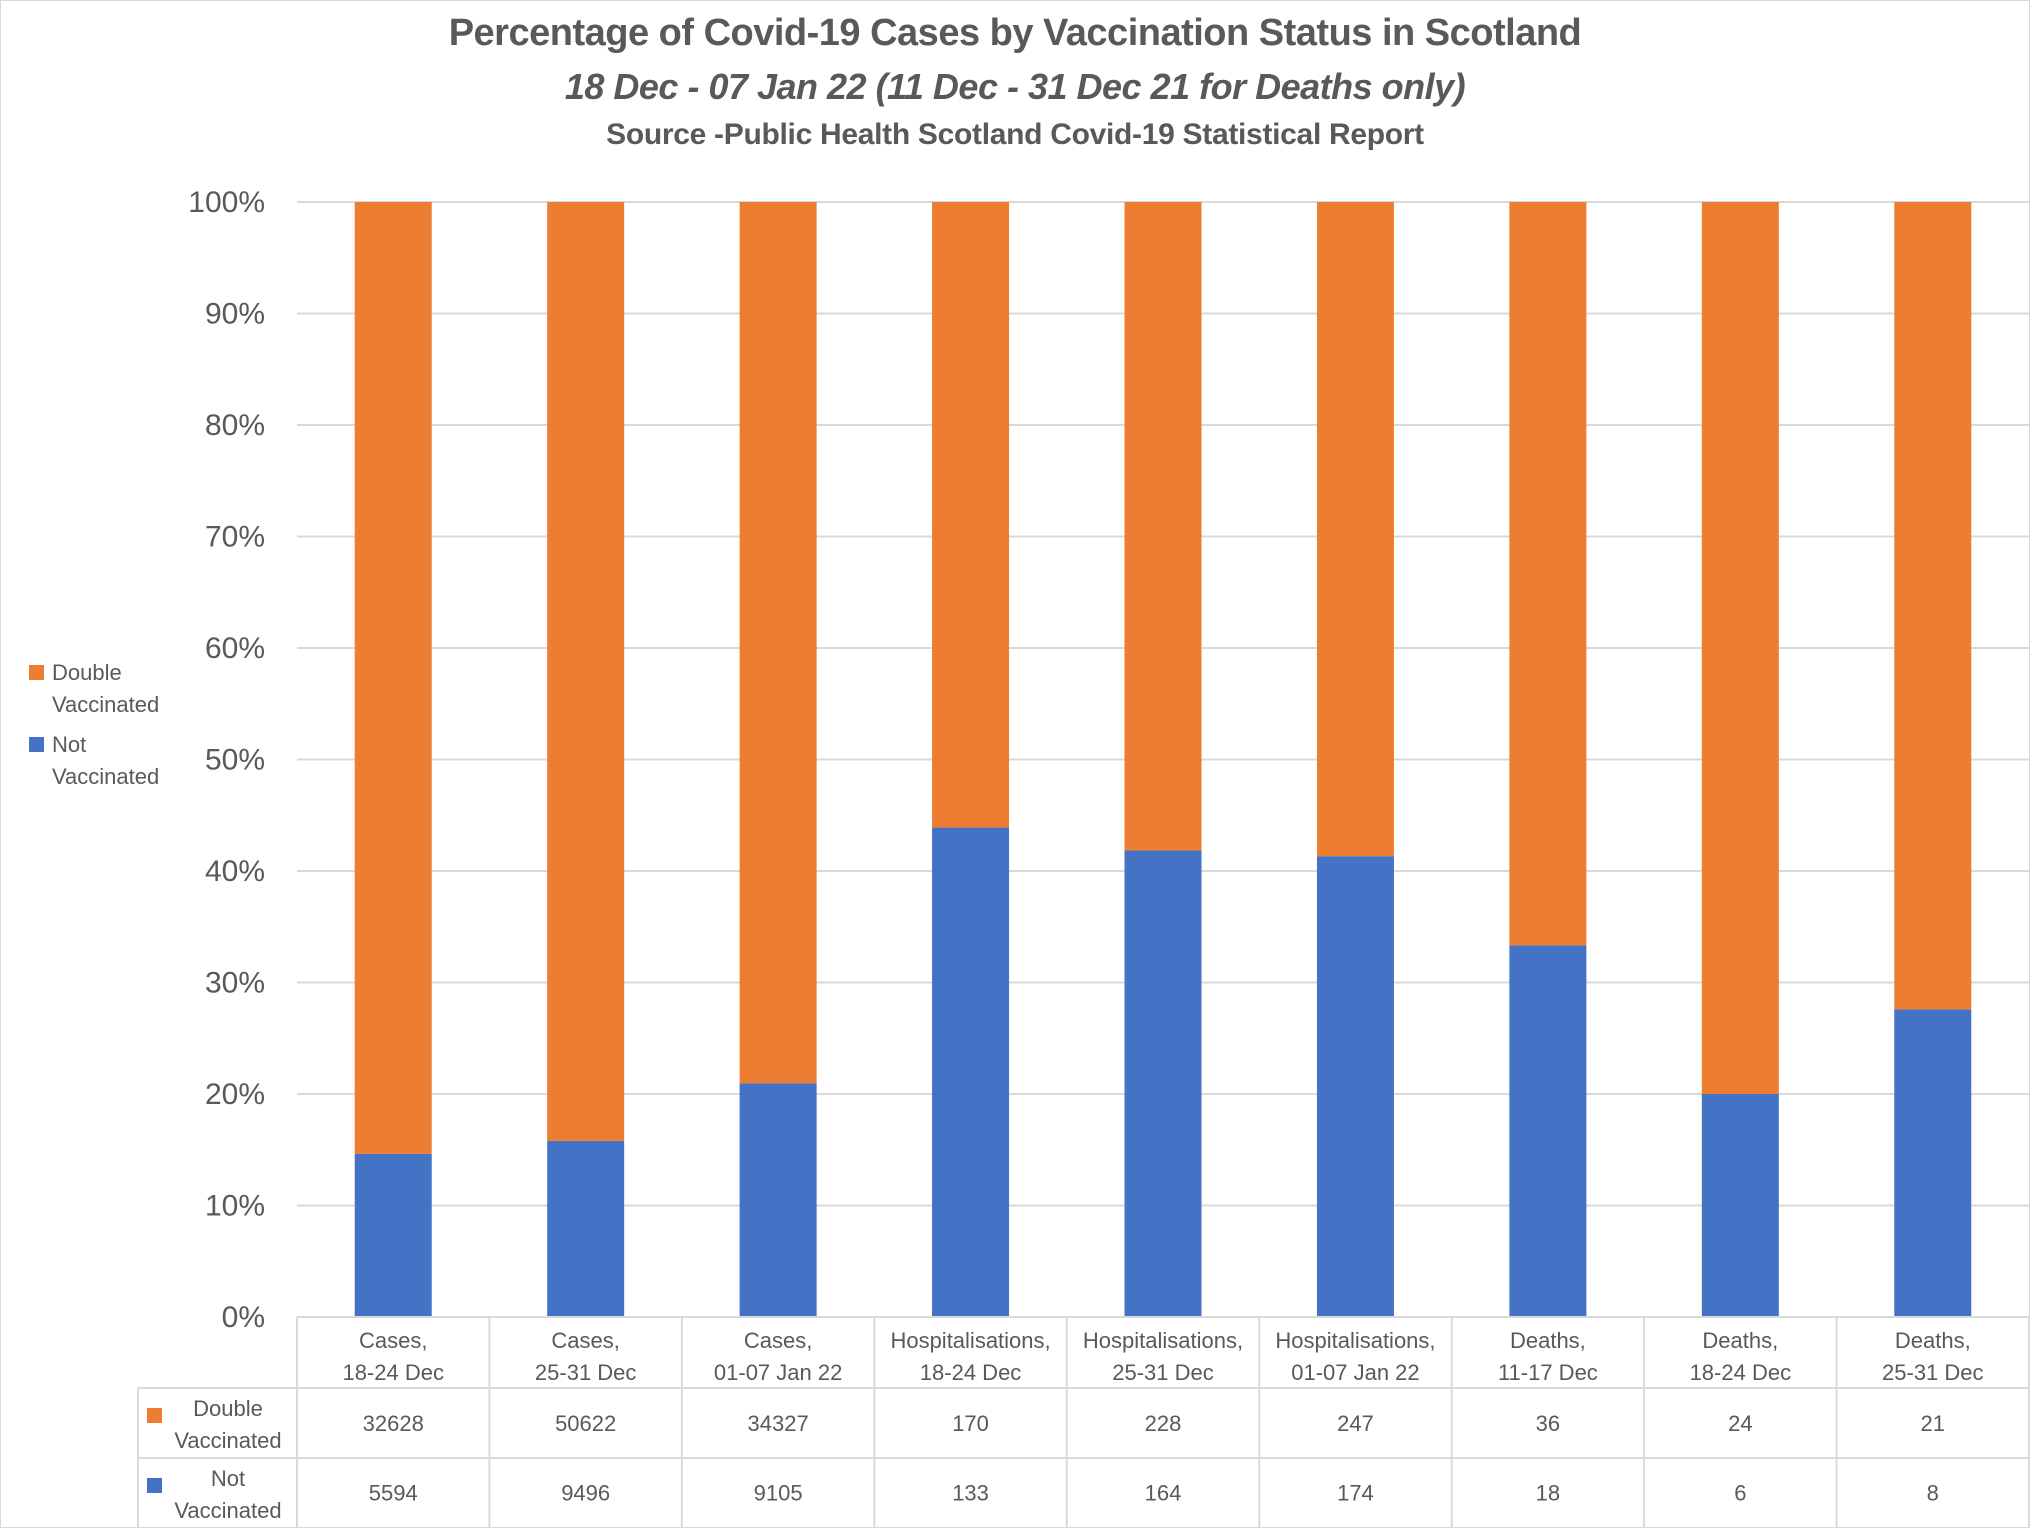  What do you see at coordinates (1163, 1493) in the screenshot?
I see `table-cell: 164` at bounding box center [1163, 1493].